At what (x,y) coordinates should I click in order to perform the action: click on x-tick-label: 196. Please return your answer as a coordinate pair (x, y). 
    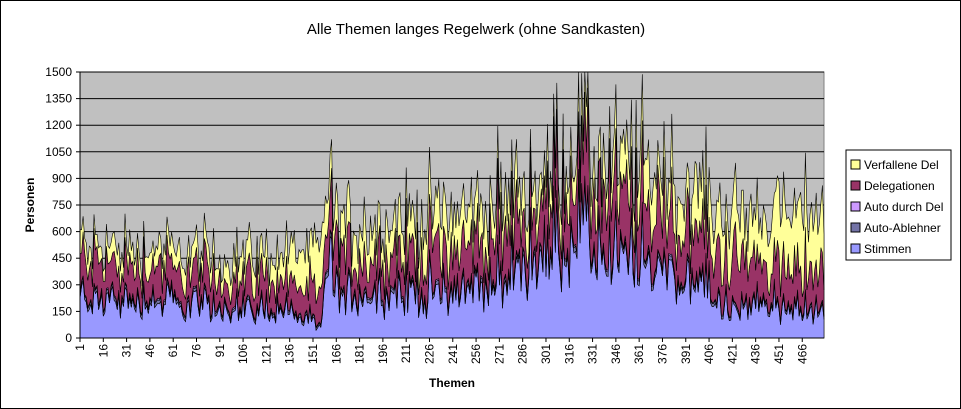
    Looking at the image, I should click on (383, 354).